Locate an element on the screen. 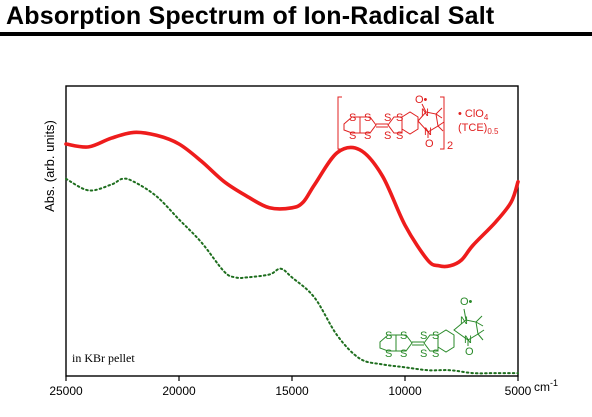  red-atom-n1: N is located at coordinates (425, 113).